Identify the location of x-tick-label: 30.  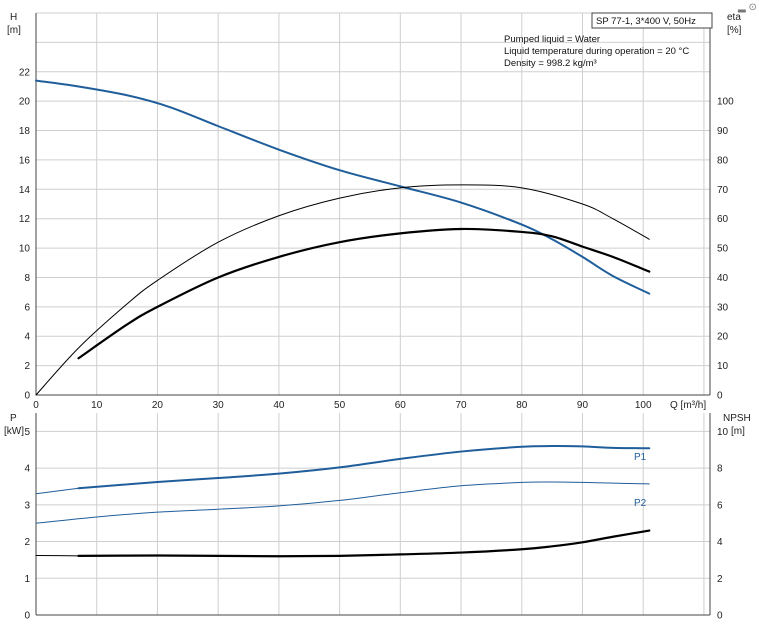
(219, 405).